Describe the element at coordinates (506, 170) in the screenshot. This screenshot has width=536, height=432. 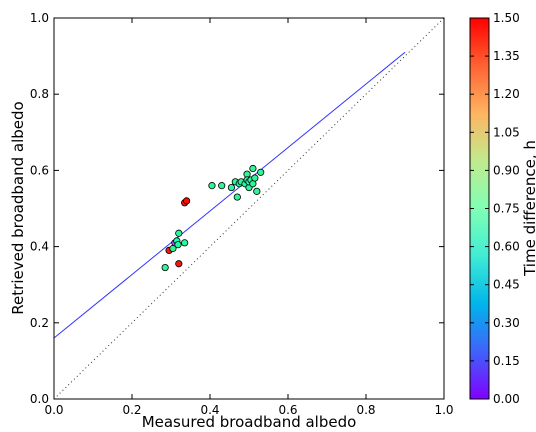
I see `colorbar-tick-label: 0.90` at that location.